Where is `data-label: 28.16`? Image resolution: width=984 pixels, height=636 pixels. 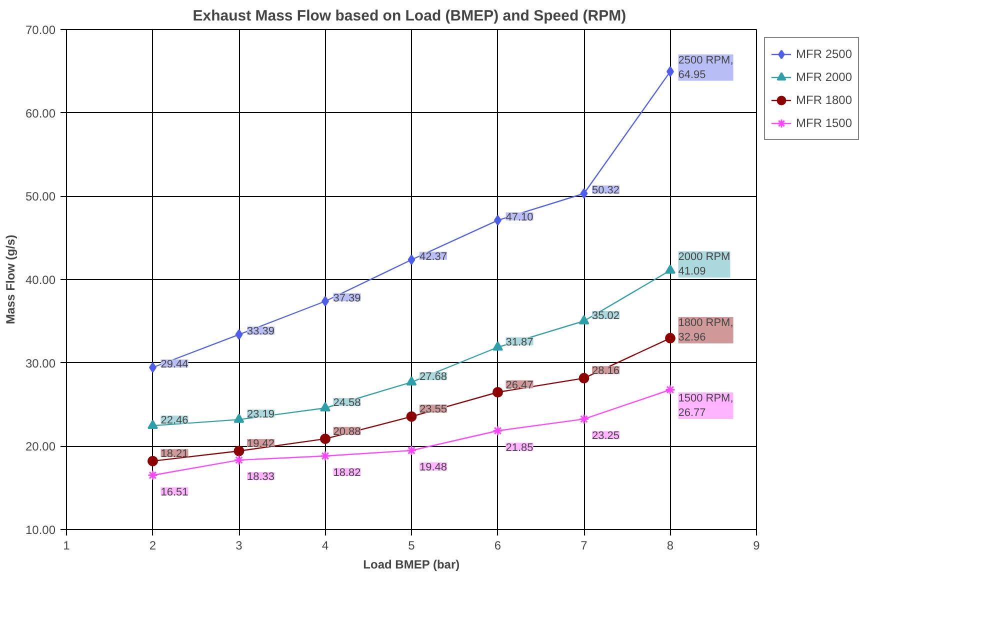
data-label: 28.16 is located at coordinates (606, 371).